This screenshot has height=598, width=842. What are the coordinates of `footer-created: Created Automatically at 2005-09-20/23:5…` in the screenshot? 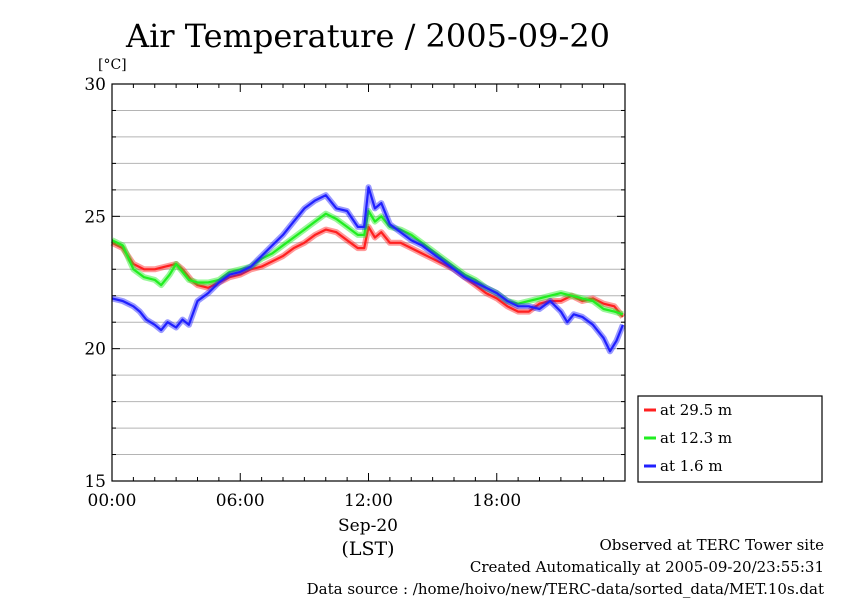 It's located at (646, 567).